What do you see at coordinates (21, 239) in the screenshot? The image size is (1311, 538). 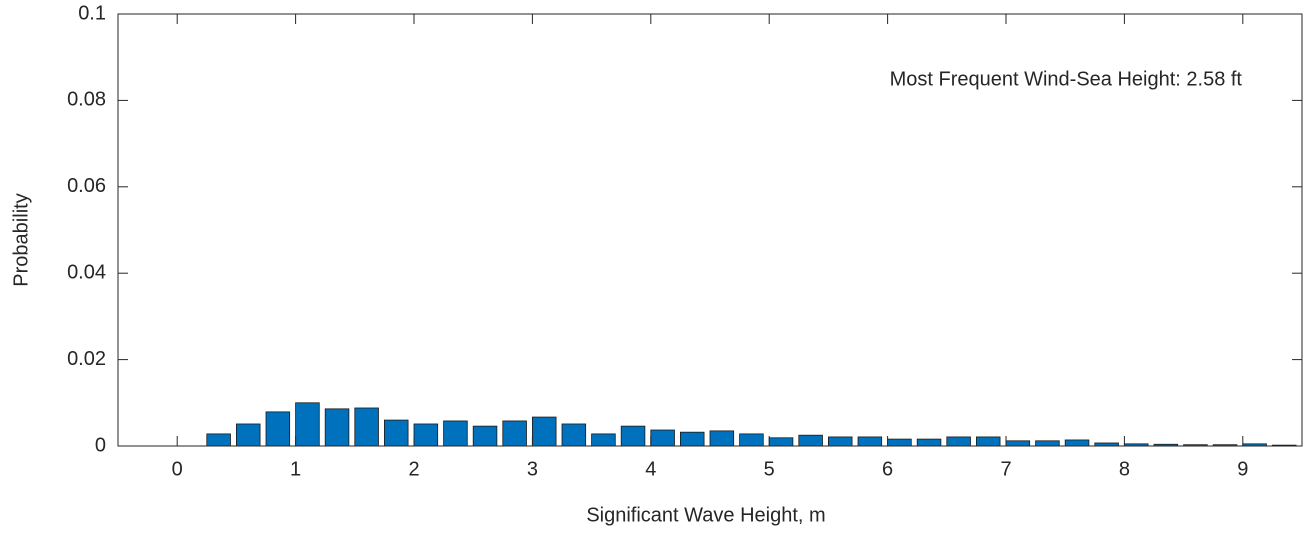 I see `y-axis-label: Probability` at bounding box center [21, 239].